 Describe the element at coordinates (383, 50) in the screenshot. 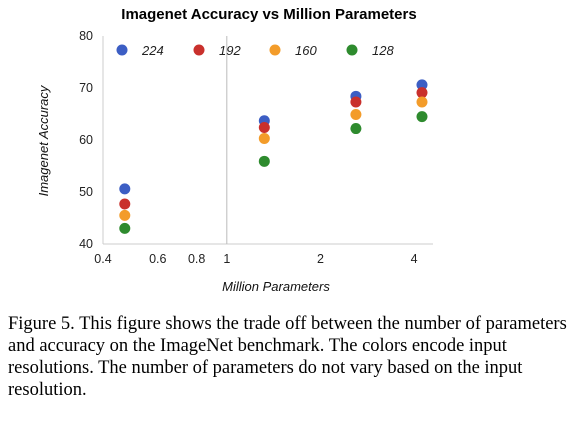

I see `legend-label-128: 128` at that location.